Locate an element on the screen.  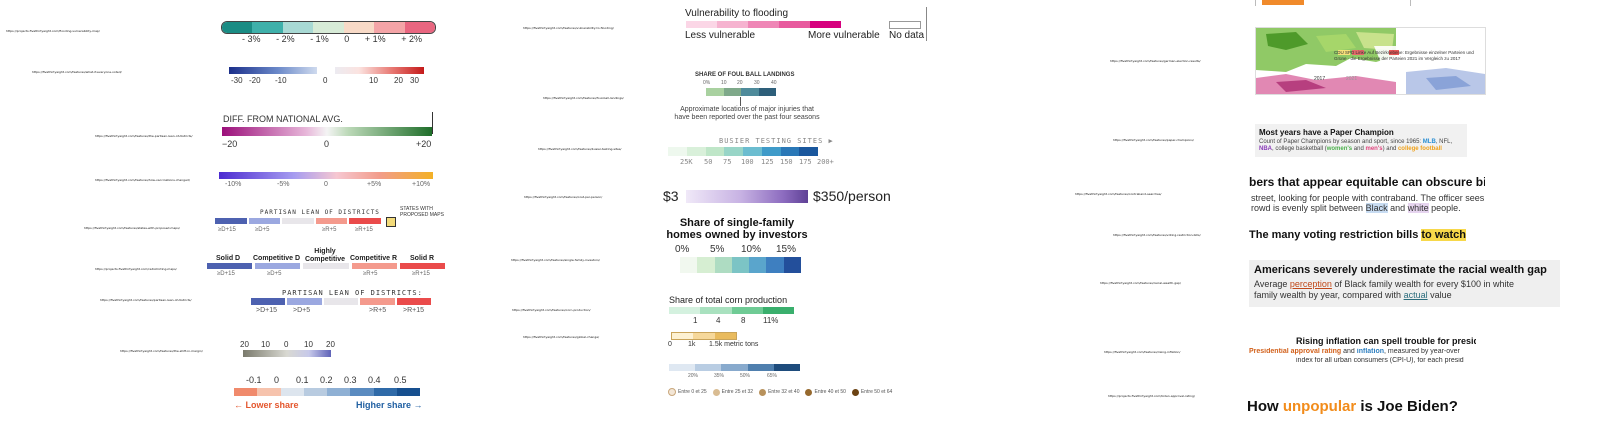
blue-legend-bar is located at coordinates (735, 367).